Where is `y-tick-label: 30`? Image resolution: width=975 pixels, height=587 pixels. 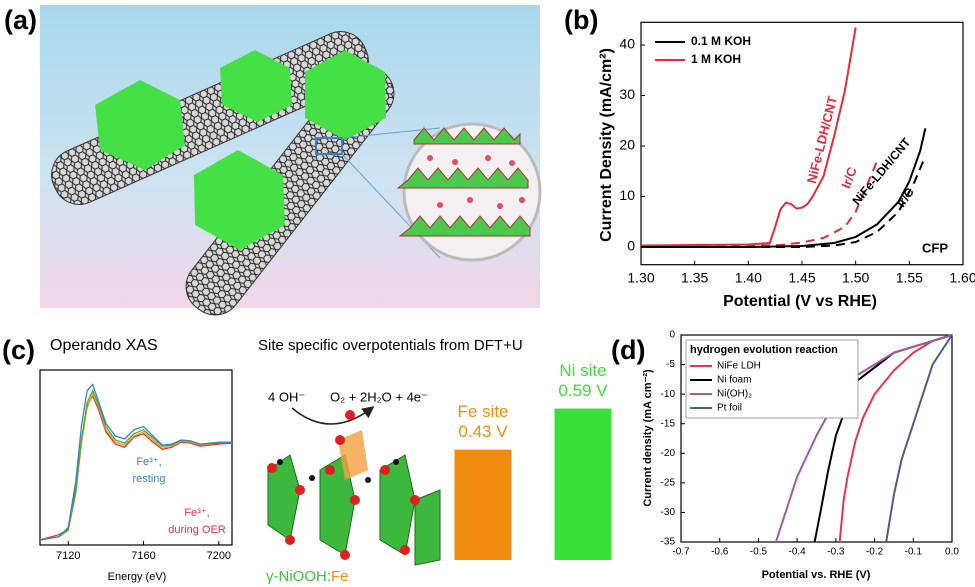 y-tick-label: 30 is located at coordinates (627, 94).